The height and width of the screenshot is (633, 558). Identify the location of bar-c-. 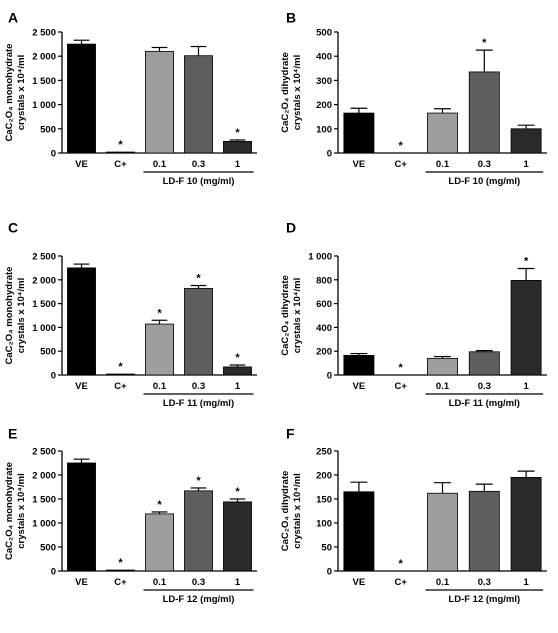
(120, 374).